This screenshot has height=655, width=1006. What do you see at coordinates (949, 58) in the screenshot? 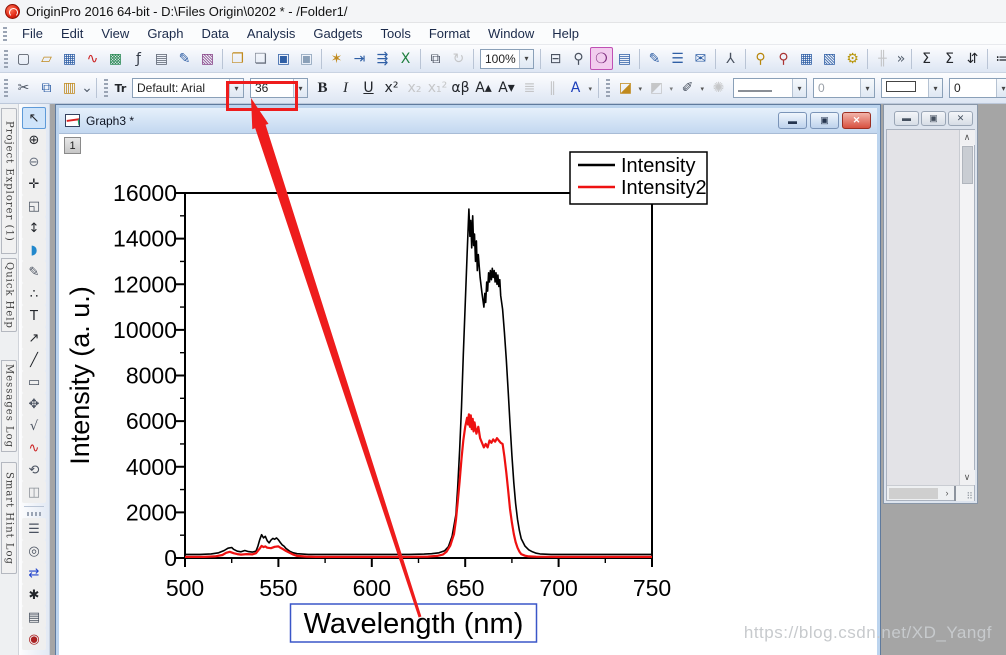
I see `stats-on-row-icon: Σ` at bounding box center [949, 58].